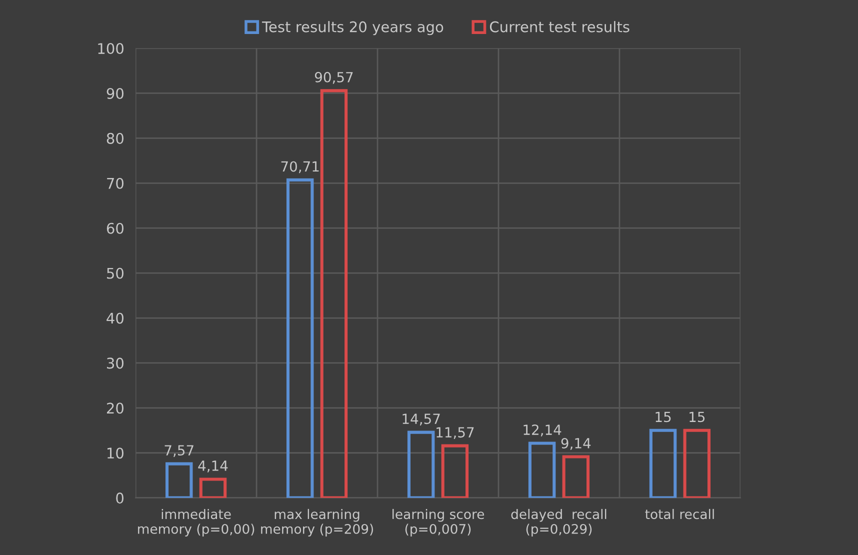 Image resolution: width=858 pixels, height=555 pixels. Describe the element at coordinates (196, 522) in the screenshot. I see `x-tick-label: immediate memory (p=0,00)` at that location.